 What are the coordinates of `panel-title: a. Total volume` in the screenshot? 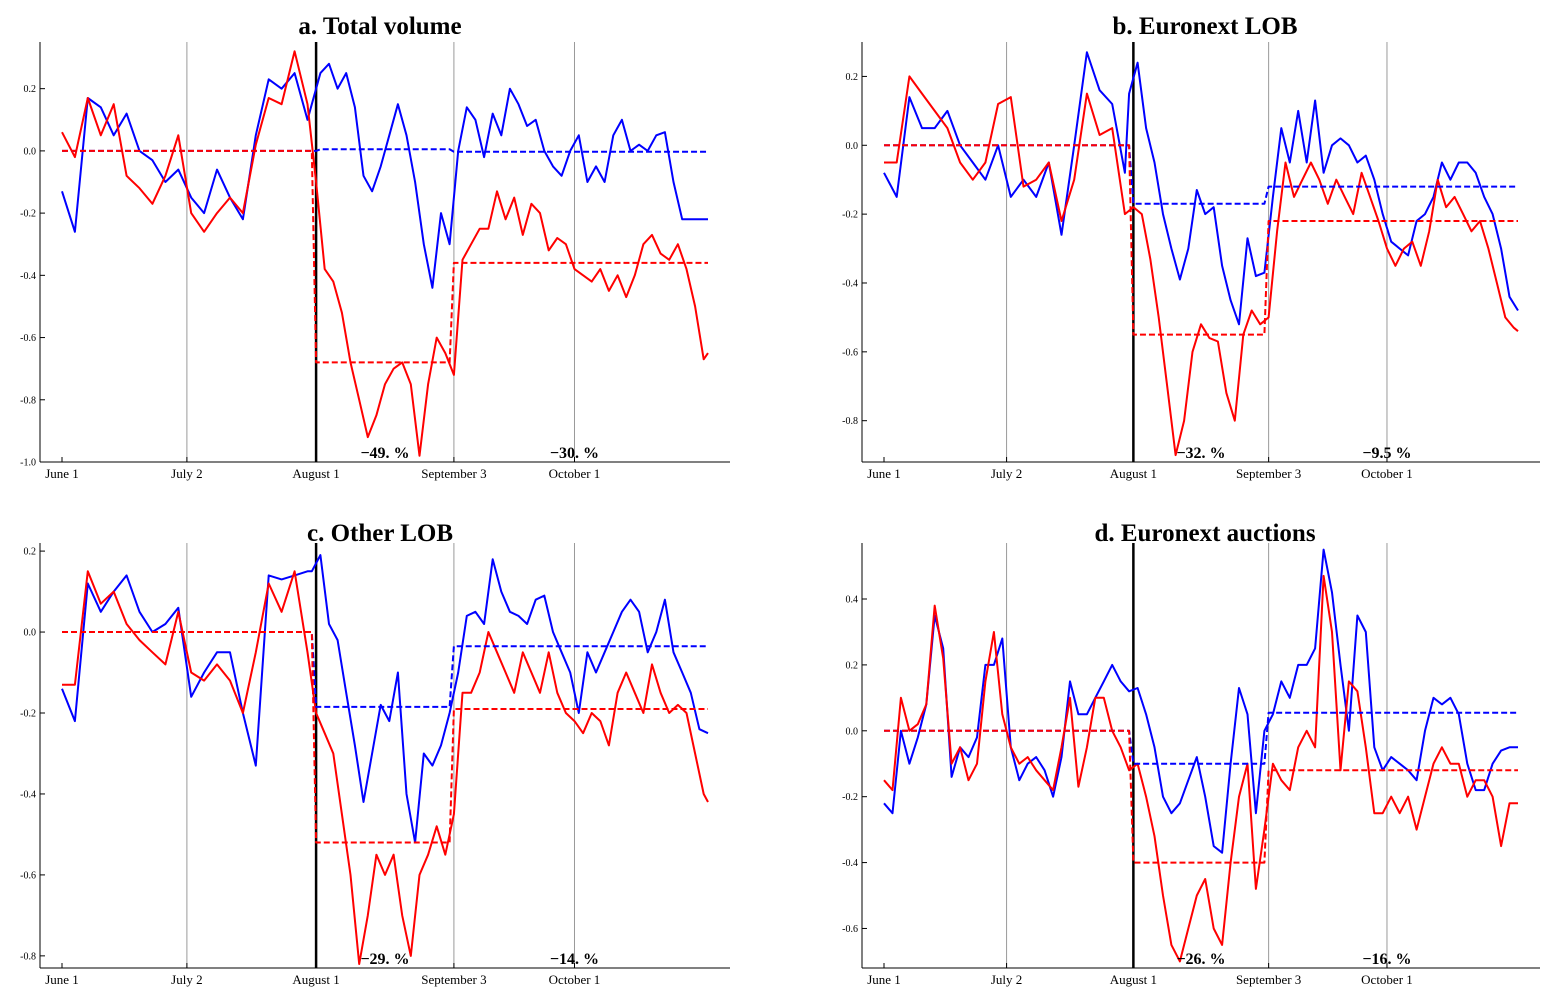 It's located at (379, 26).